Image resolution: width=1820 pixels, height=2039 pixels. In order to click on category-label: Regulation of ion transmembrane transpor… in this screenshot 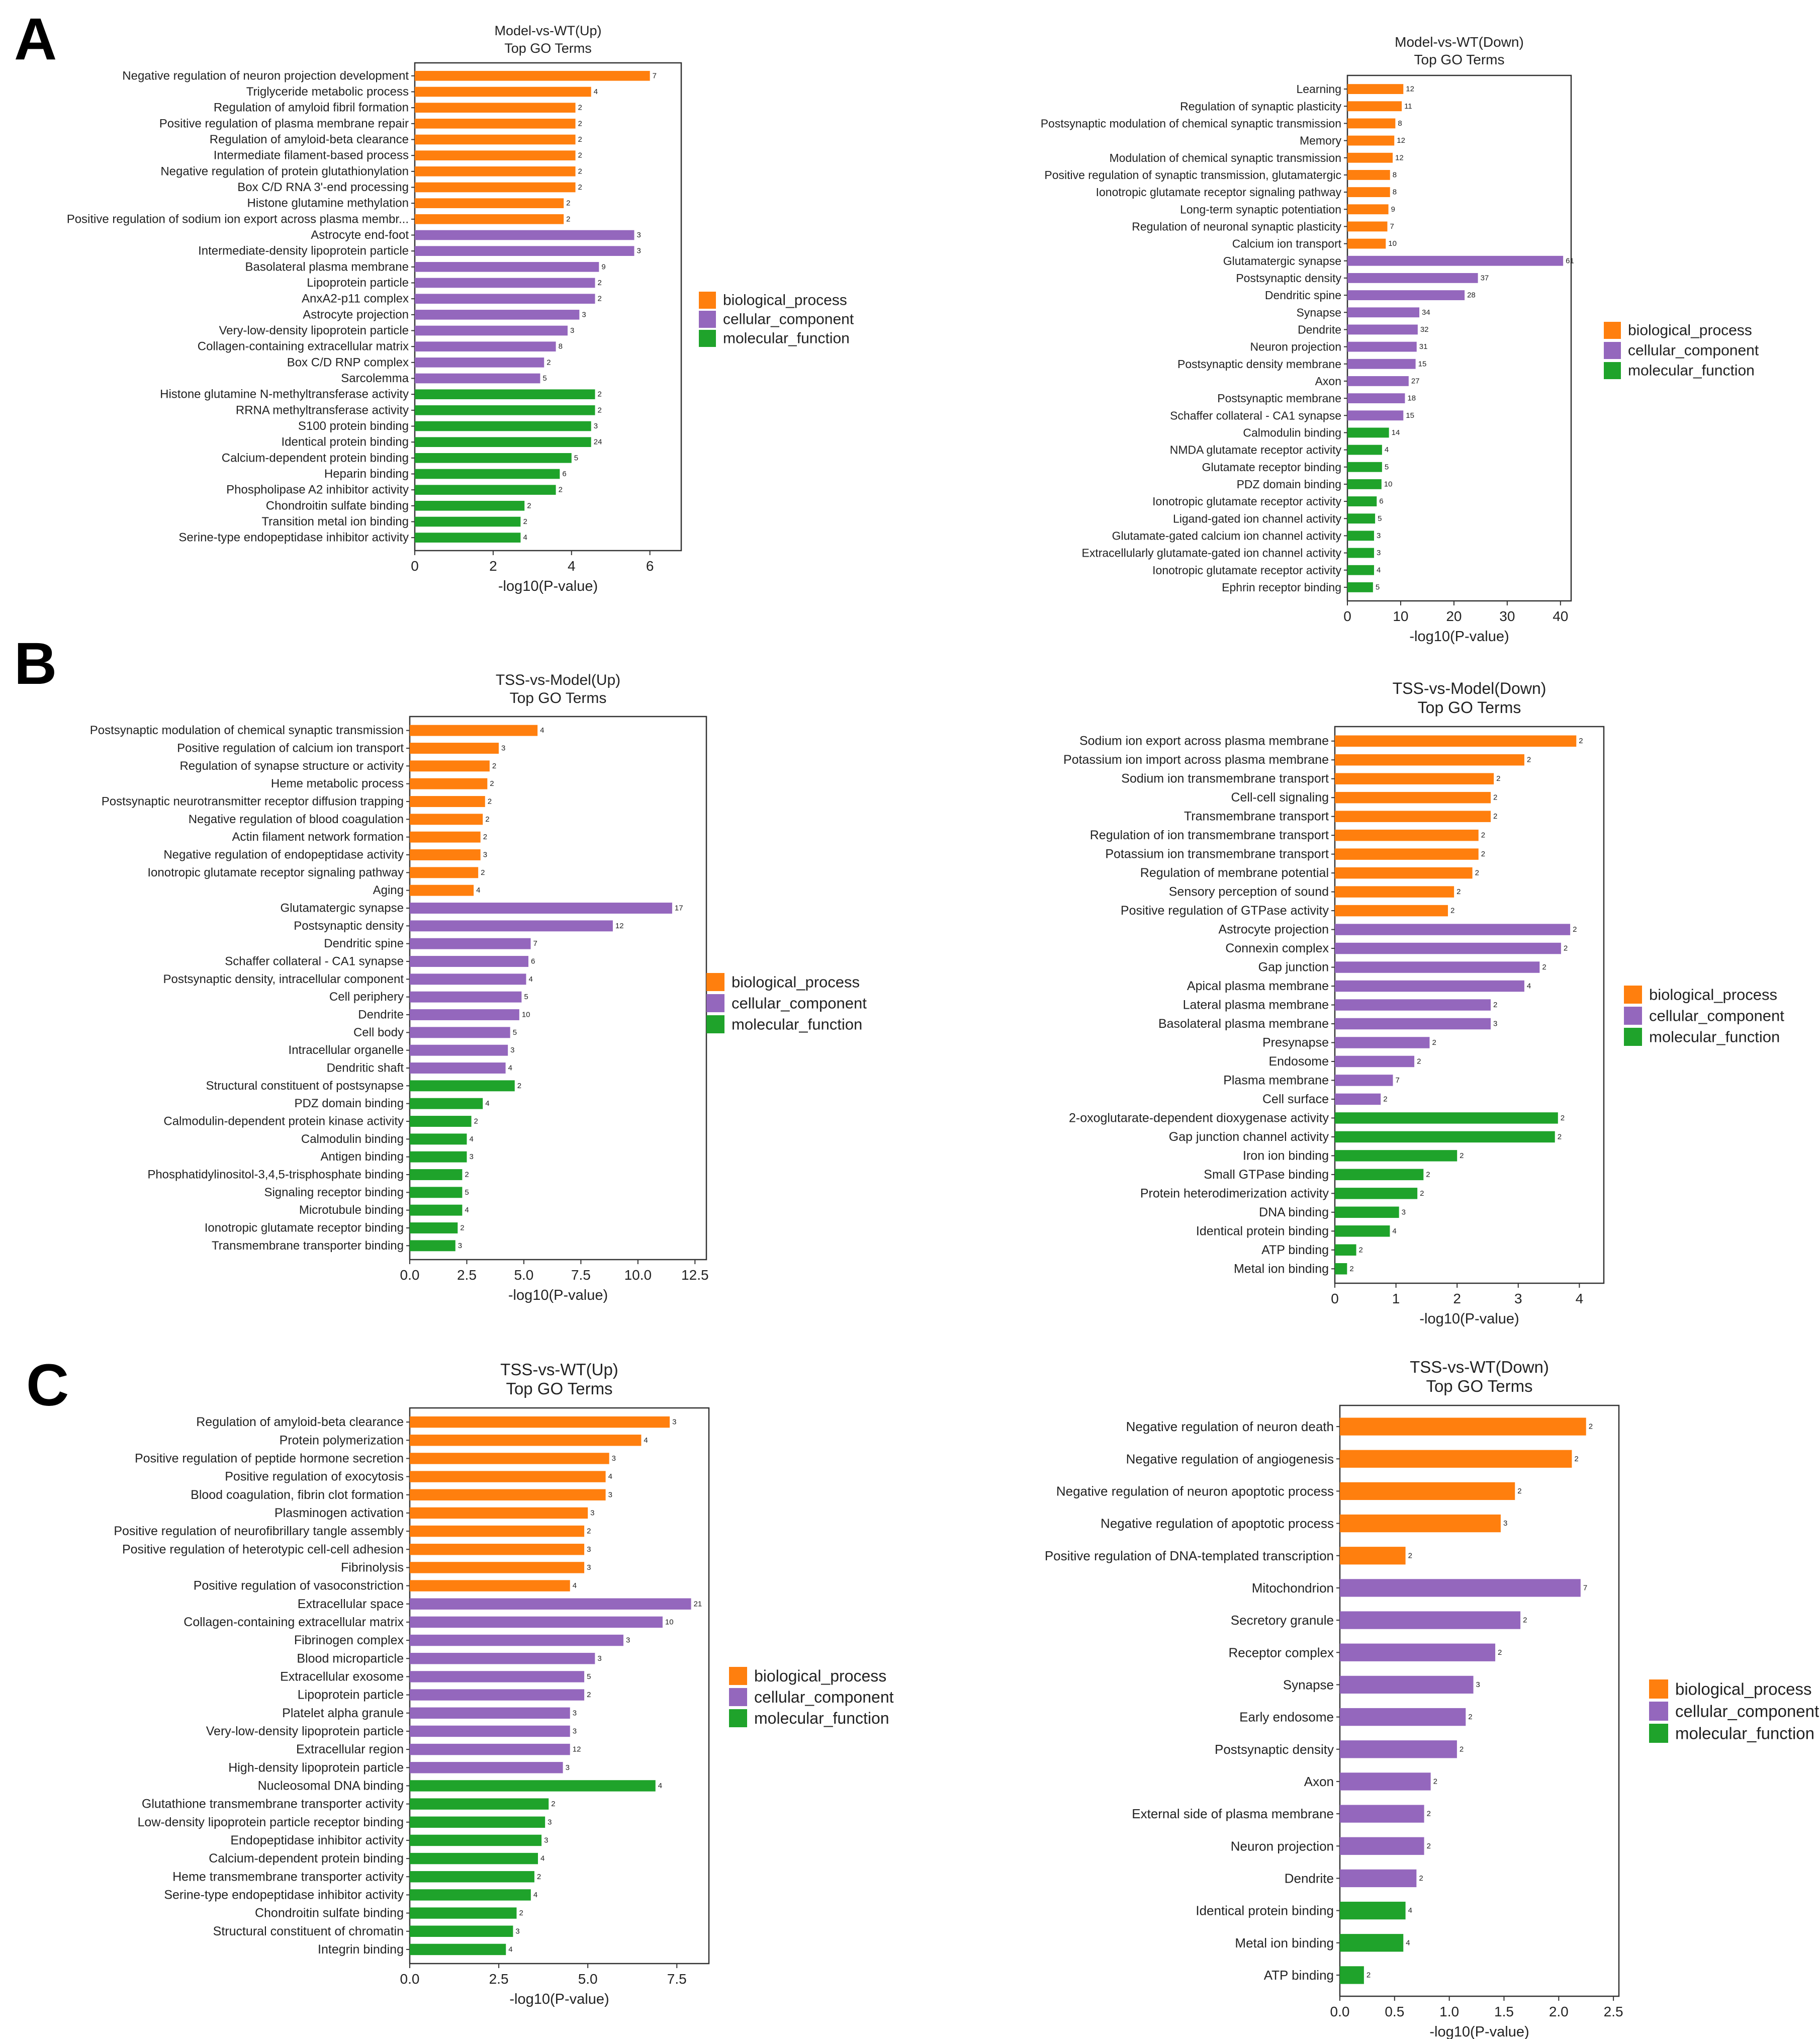, I will do `click(1210, 835)`.